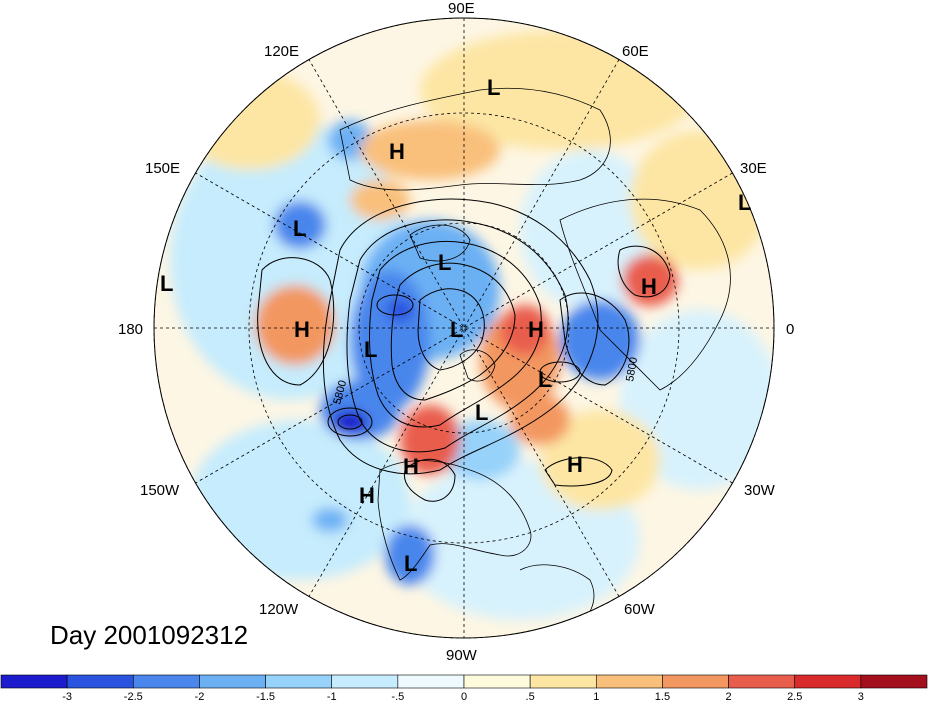  Describe the element at coordinates (265, 696) in the screenshot. I see `colorbar-tick-label: -1.5` at that location.